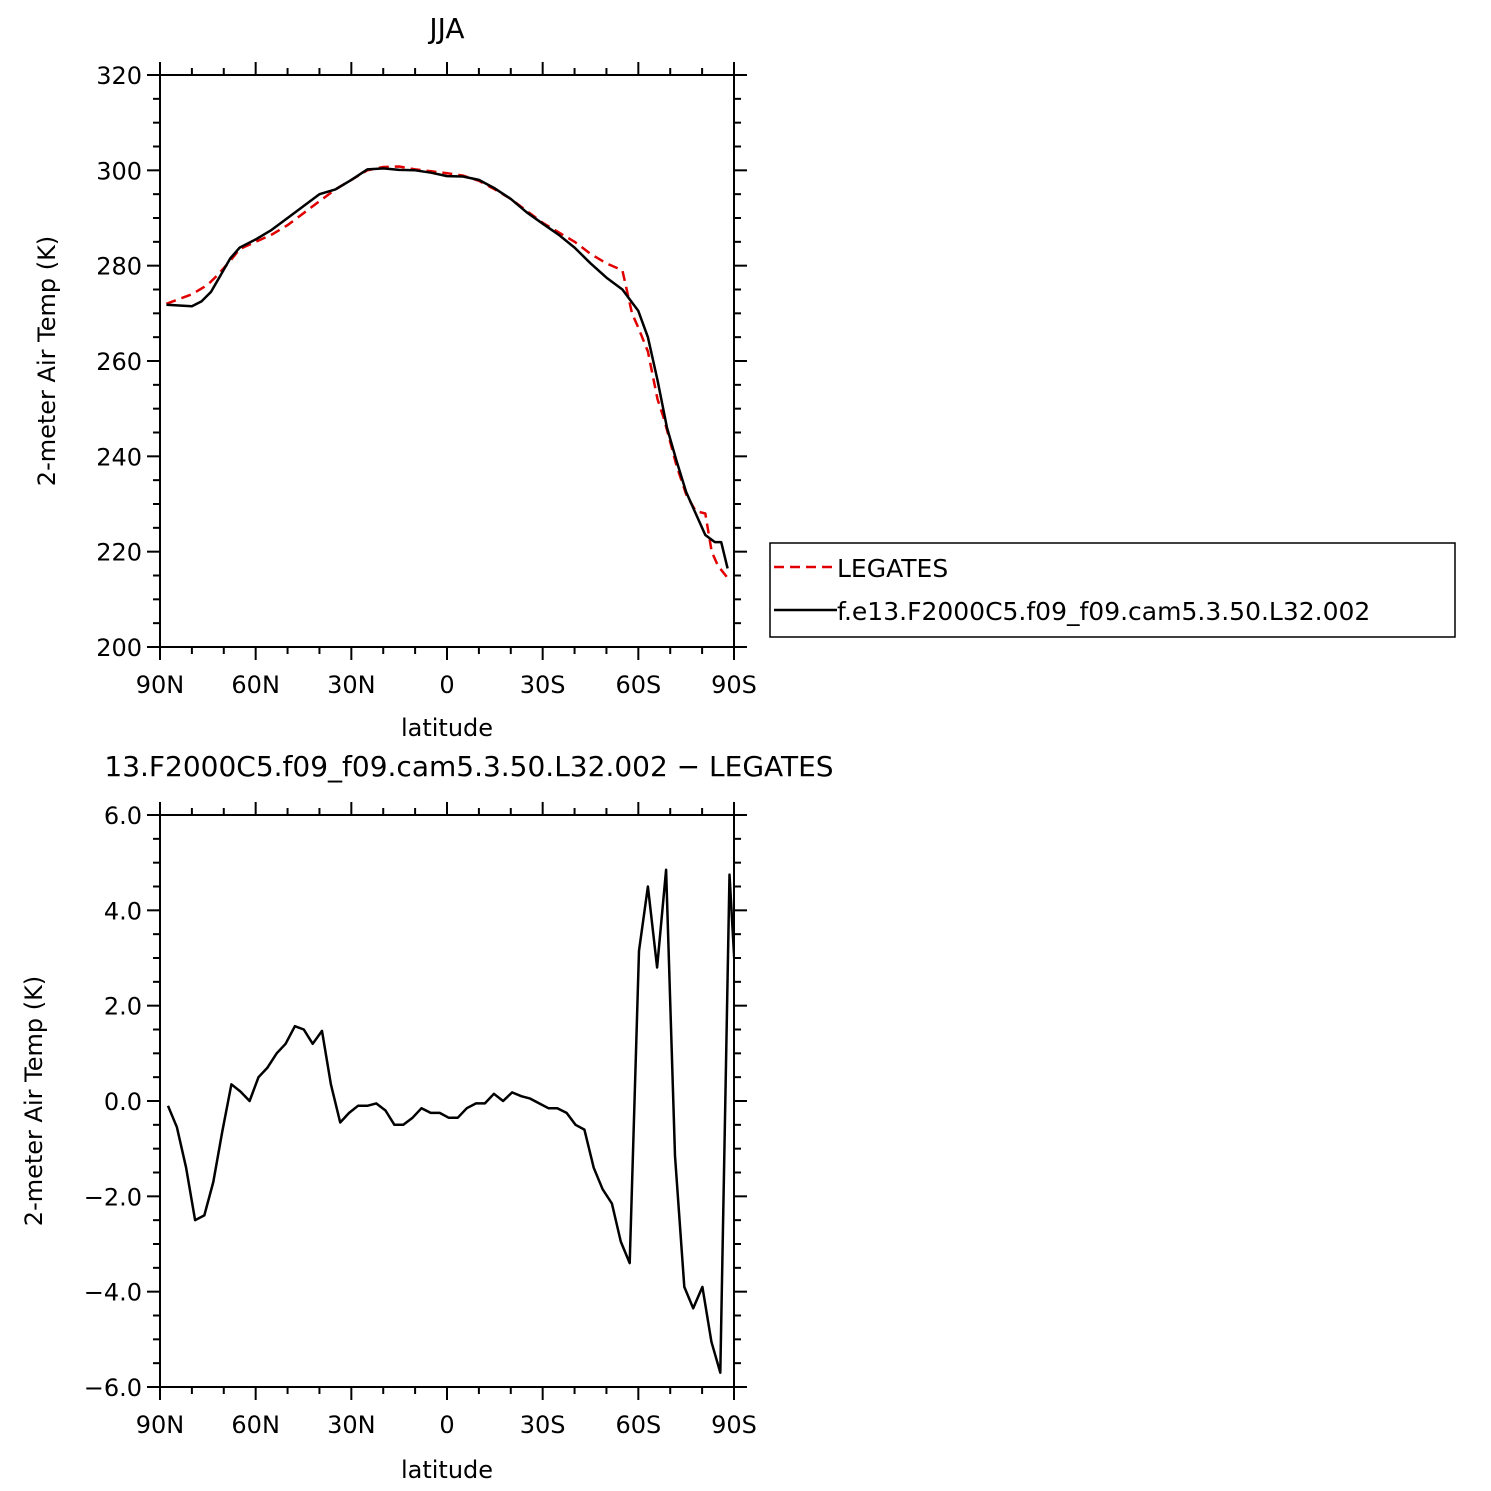  What do you see at coordinates (1103, 611) in the screenshot?
I see `legend-label-model: f.e13.F2000C5.f09_f09.cam5.3.50.L32.002` at bounding box center [1103, 611].